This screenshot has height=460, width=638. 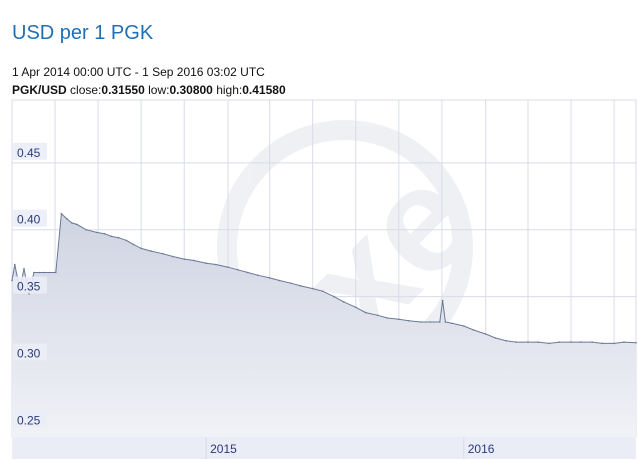 I want to click on pair-label: PGK/USD, so click(x=39, y=90).